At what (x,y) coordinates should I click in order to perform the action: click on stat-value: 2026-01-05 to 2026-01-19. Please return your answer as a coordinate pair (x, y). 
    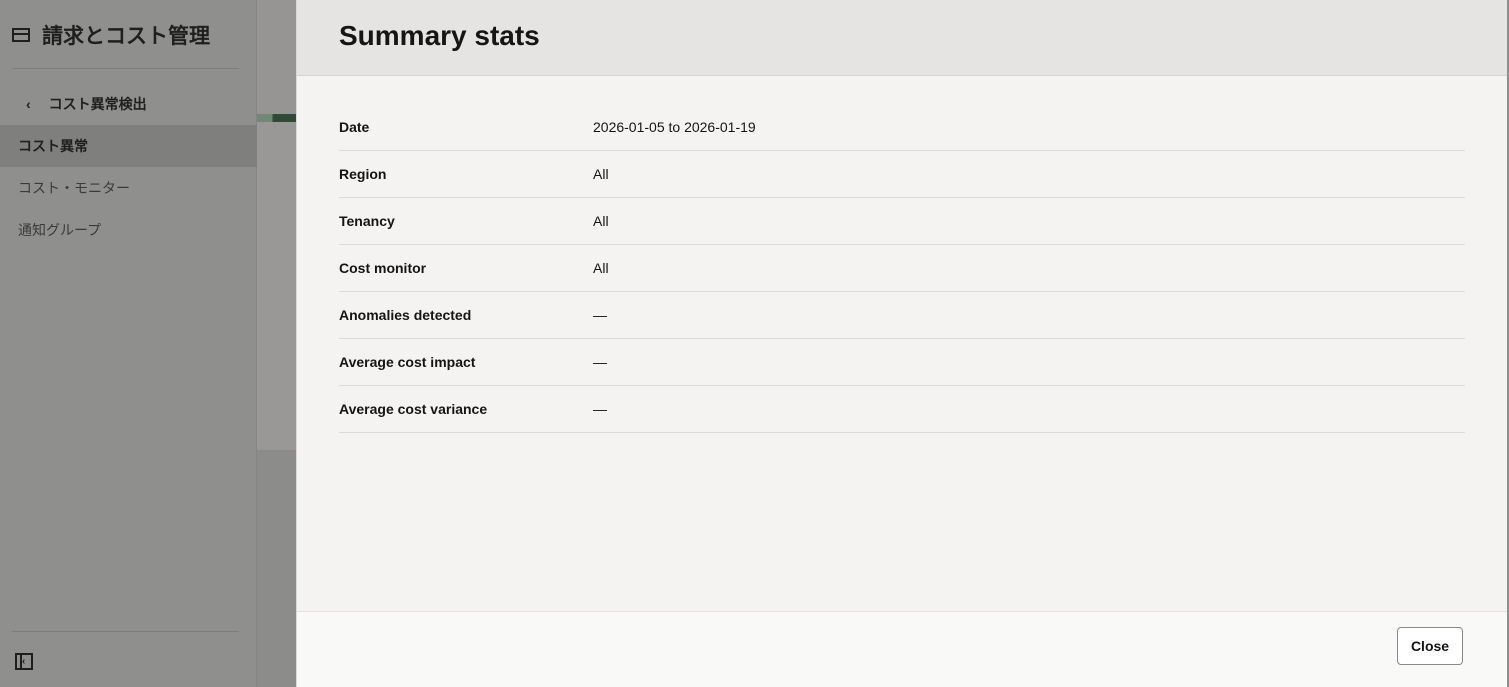
    Looking at the image, I should click on (674, 127).